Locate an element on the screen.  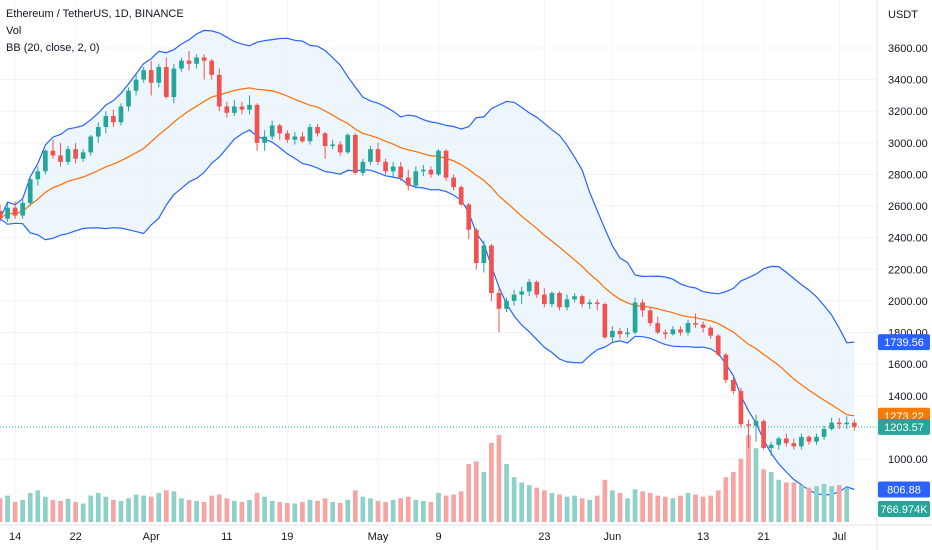
upper-band-tag-box is located at coordinates (904, 342).